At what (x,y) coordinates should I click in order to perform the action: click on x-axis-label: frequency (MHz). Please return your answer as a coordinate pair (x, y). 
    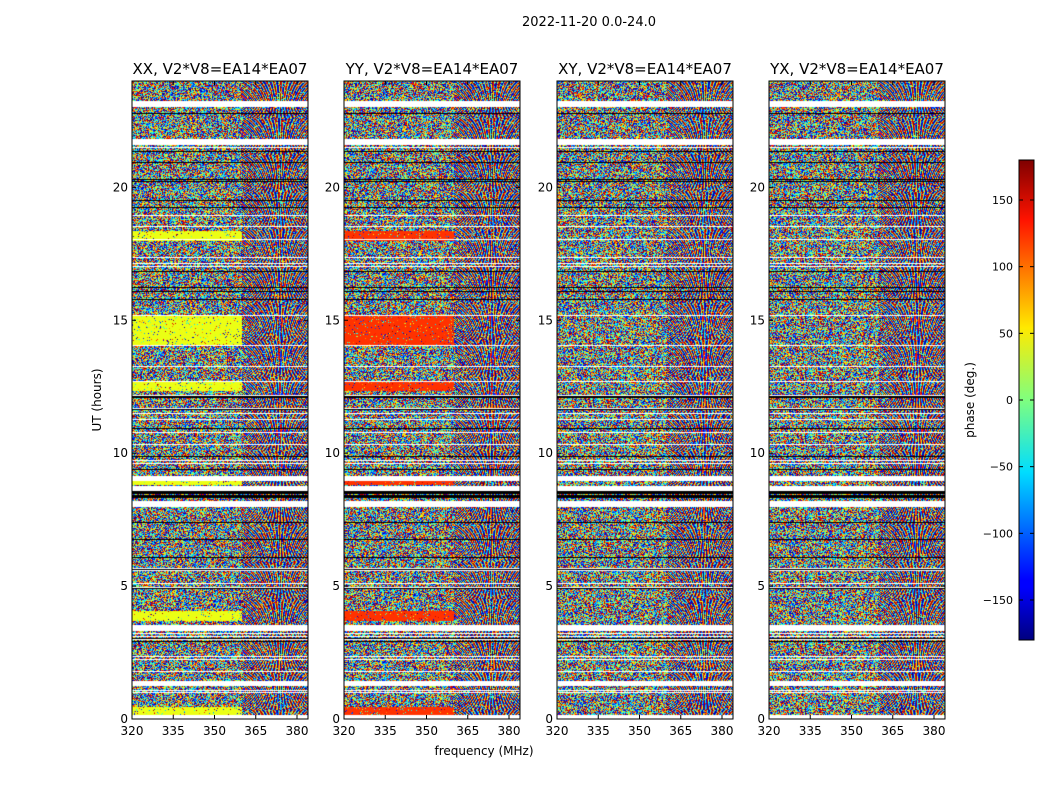
    Looking at the image, I should click on (483, 751).